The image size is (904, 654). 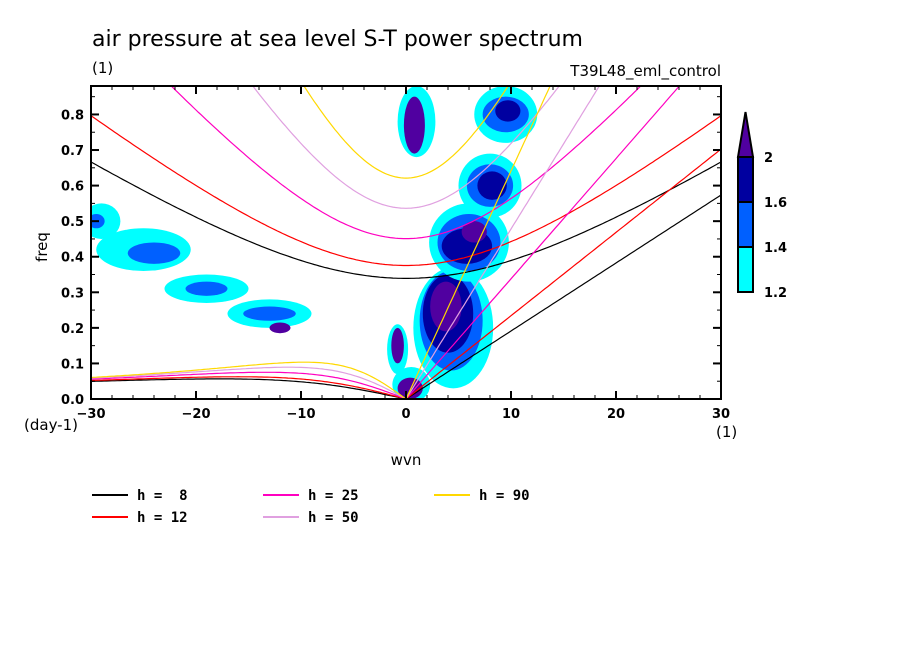 What do you see at coordinates (406, 460) in the screenshot?
I see `x-axis-label: wvn` at bounding box center [406, 460].